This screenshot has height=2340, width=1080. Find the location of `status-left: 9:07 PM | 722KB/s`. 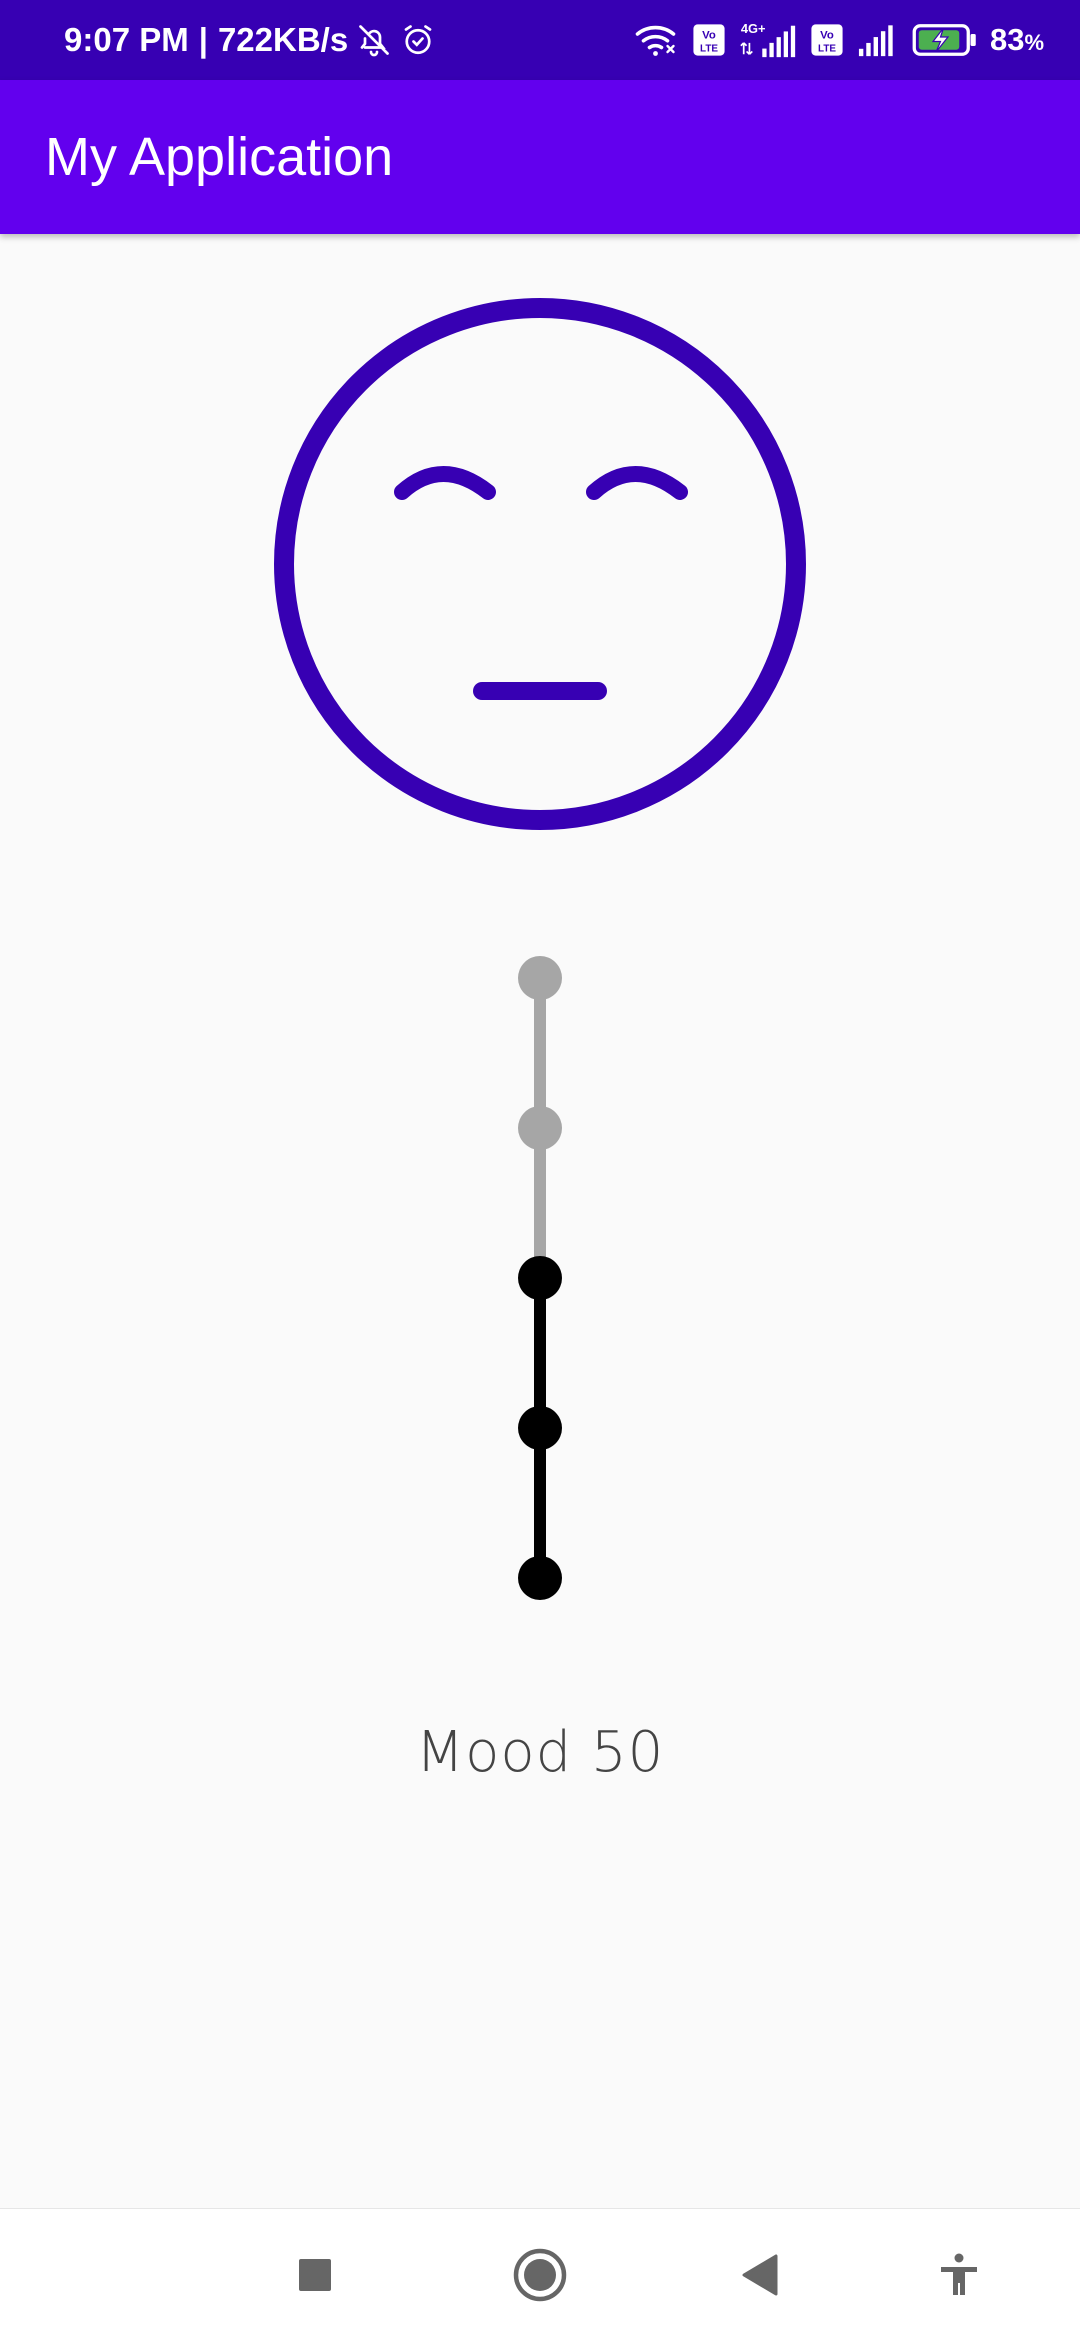

status-left: 9:07 PM | 722KB/s is located at coordinates (250, 40).